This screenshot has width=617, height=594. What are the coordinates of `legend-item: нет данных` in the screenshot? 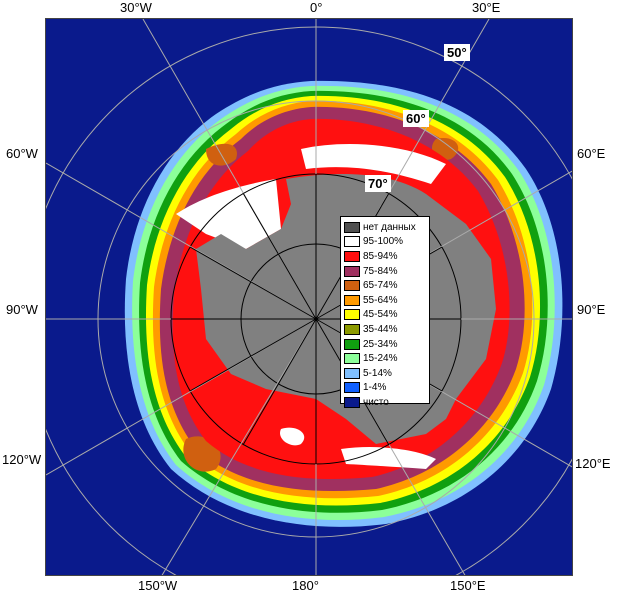 It's located at (385, 227).